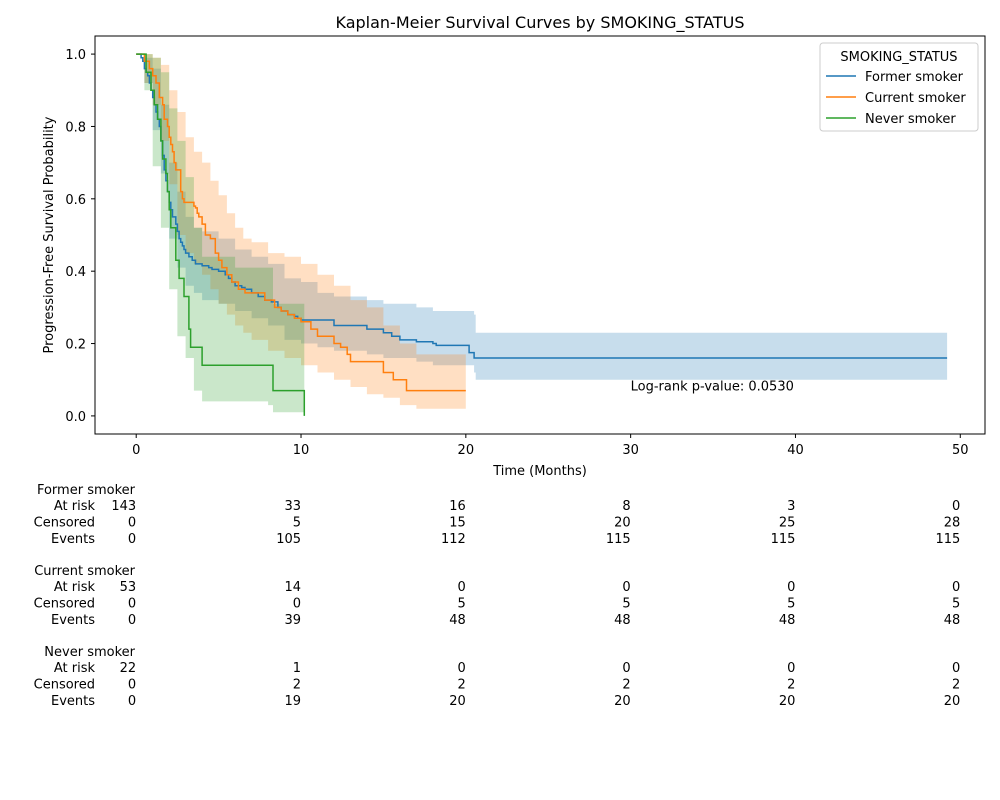  What do you see at coordinates (910, 119) in the screenshot?
I see `legend-label-never-smoker: Never smoker` at bounding box center [910, 119].